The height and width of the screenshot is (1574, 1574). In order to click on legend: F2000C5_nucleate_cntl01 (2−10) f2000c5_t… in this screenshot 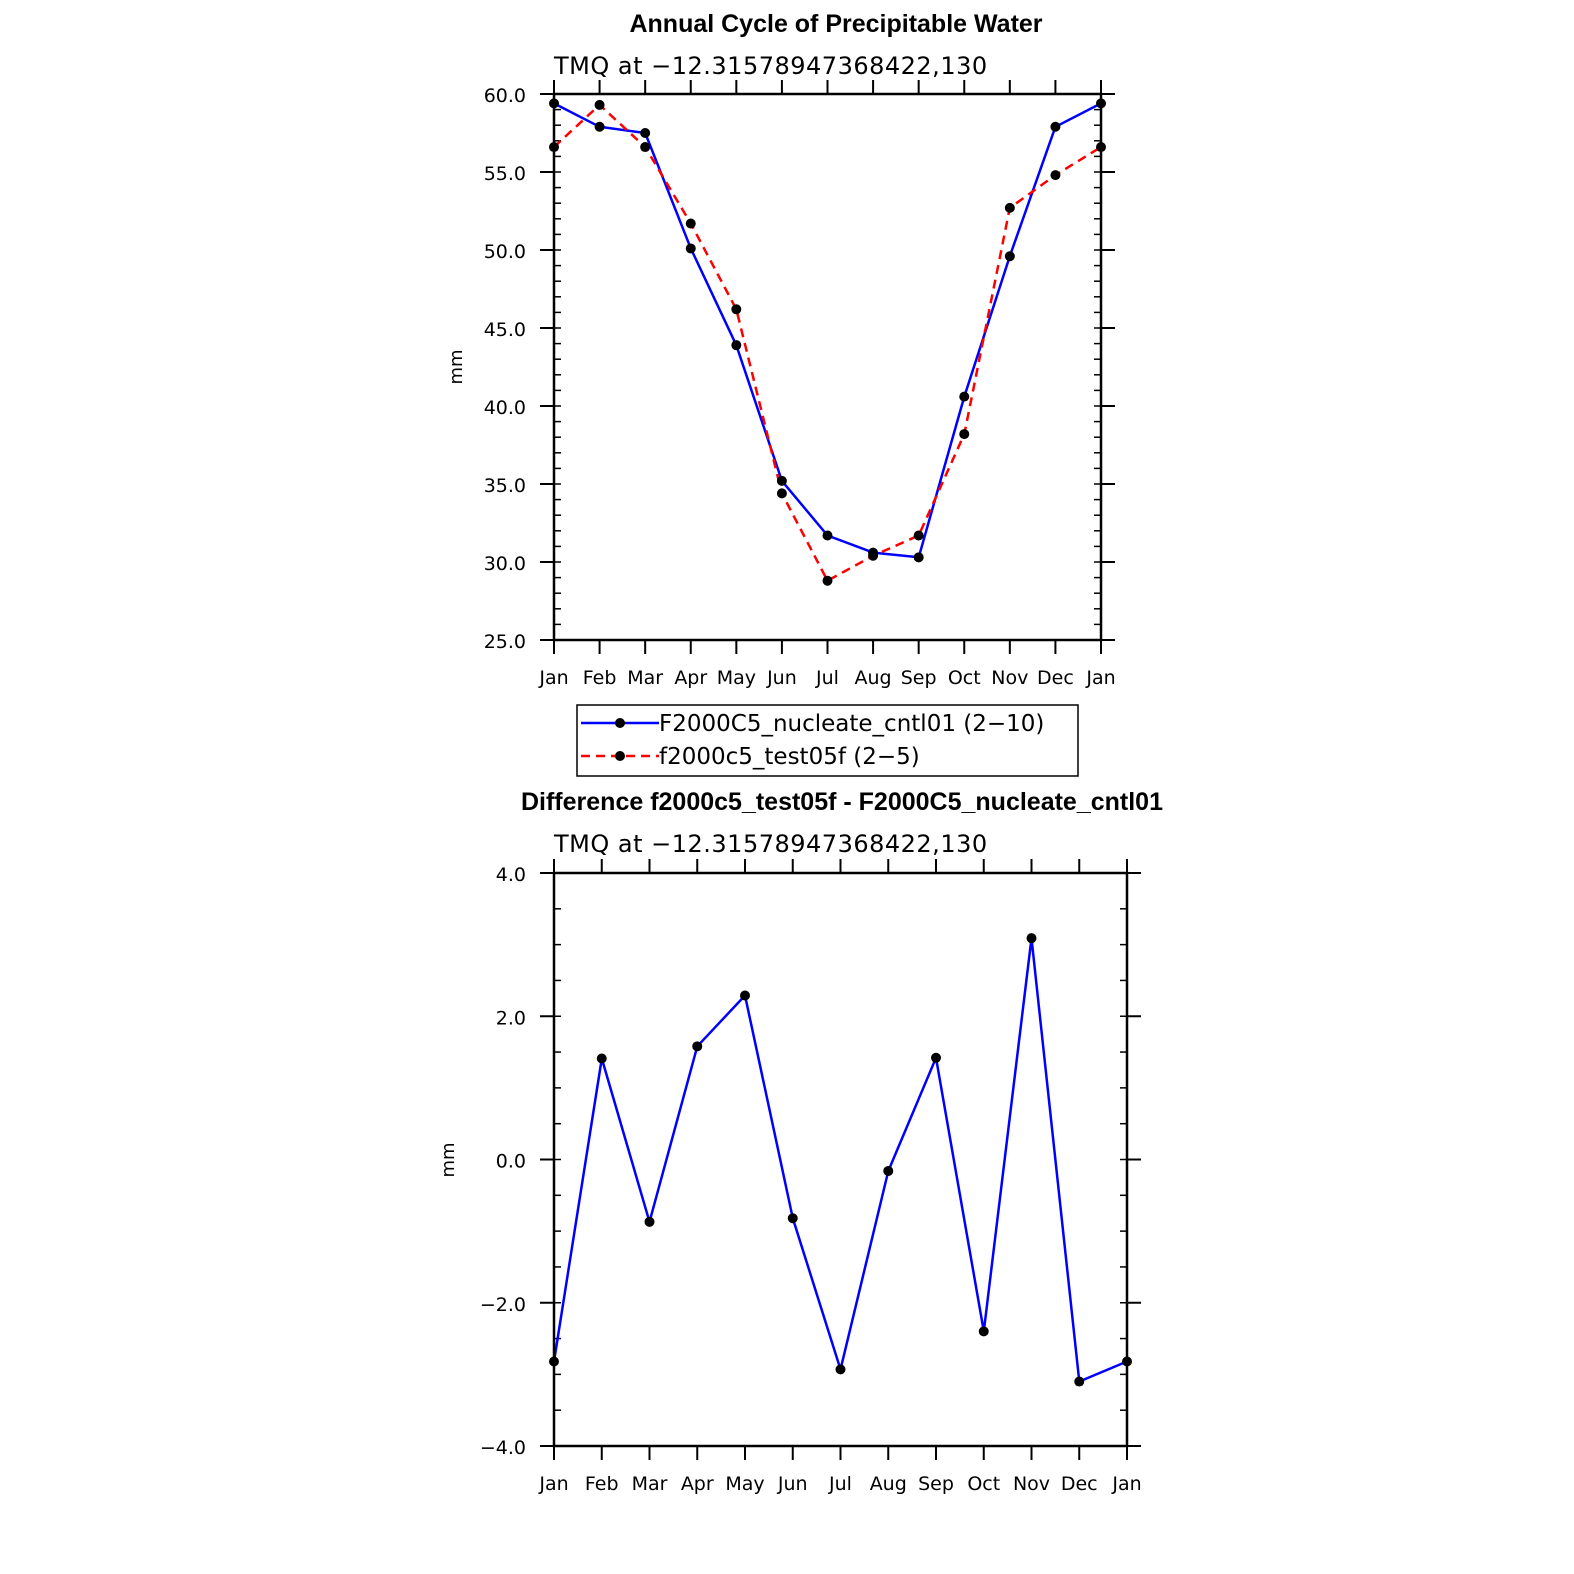, I will do `click(827, 740)`.